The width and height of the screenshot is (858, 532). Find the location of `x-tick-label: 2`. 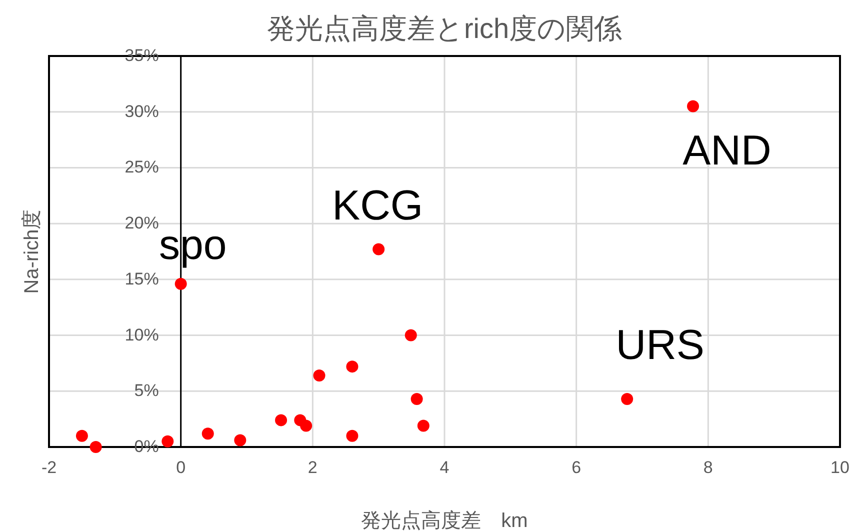

x-tick-label: 2 is located at coordinates (313, 467).